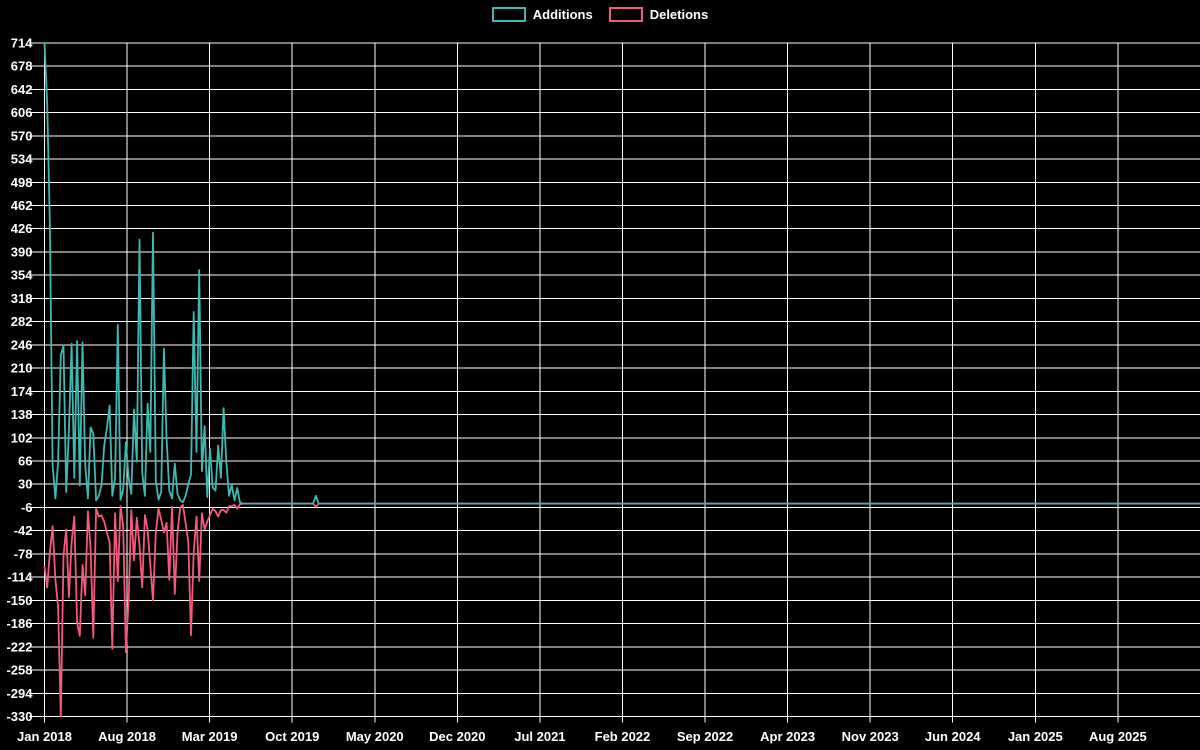  What do you see at coordinates (22, 205) in the screenshot?
I see `y-axis-tick-label: 462` at bounding box center [22, 205].